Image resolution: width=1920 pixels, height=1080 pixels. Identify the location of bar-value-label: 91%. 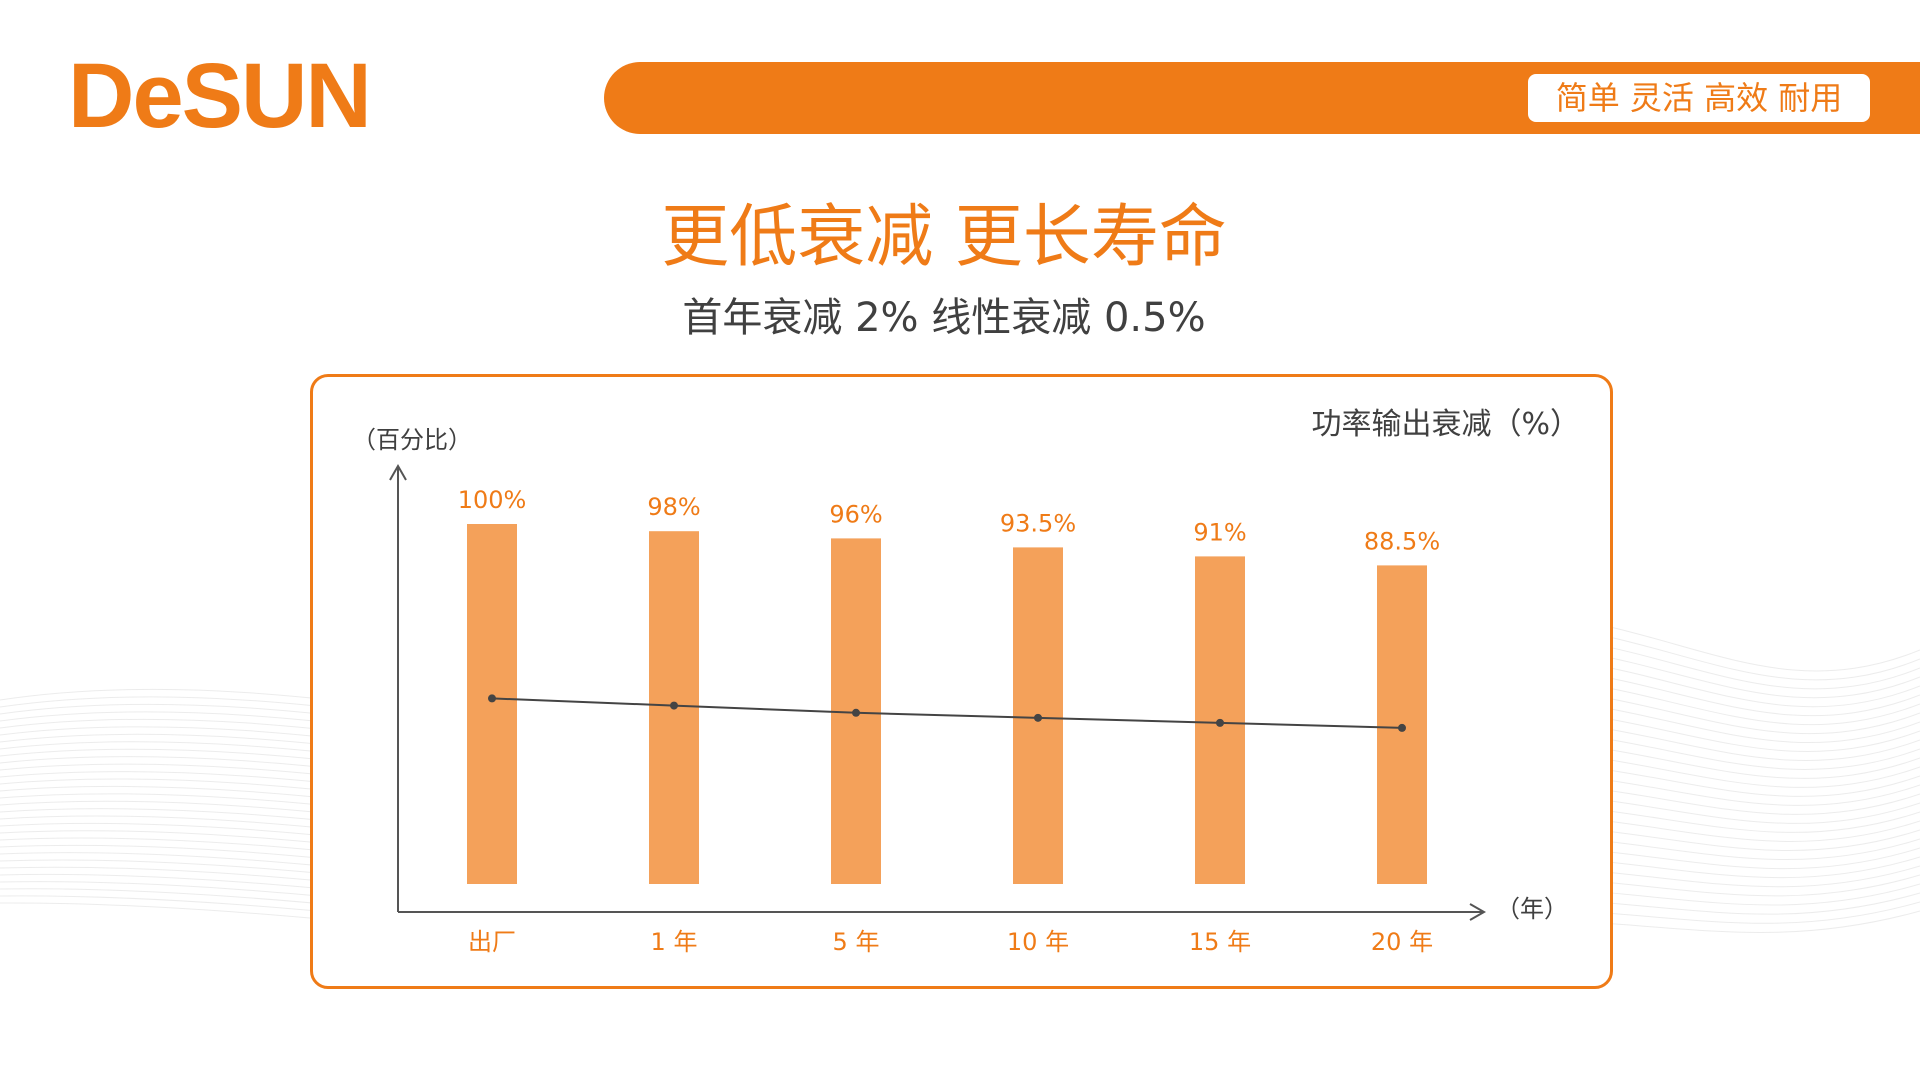
(1219, 532).